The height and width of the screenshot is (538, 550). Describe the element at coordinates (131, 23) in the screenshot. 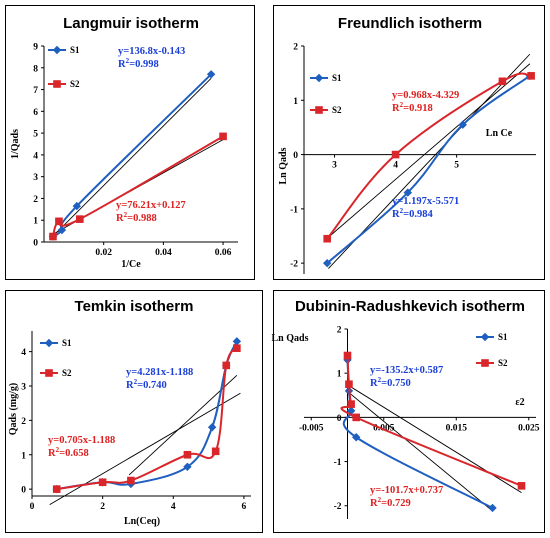

I see `chart-title: Langmuir isotherm` at that location.